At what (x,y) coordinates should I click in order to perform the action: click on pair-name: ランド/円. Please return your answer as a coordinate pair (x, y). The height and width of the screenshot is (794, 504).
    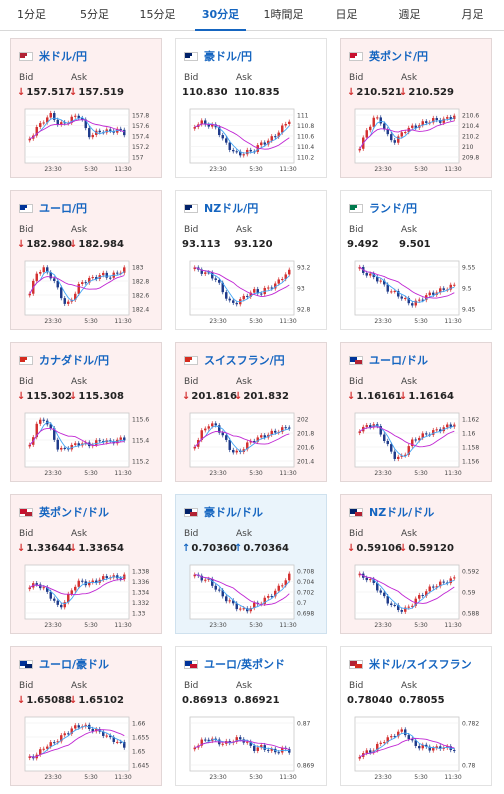
    Looking at the image, I should click on (393, 208).